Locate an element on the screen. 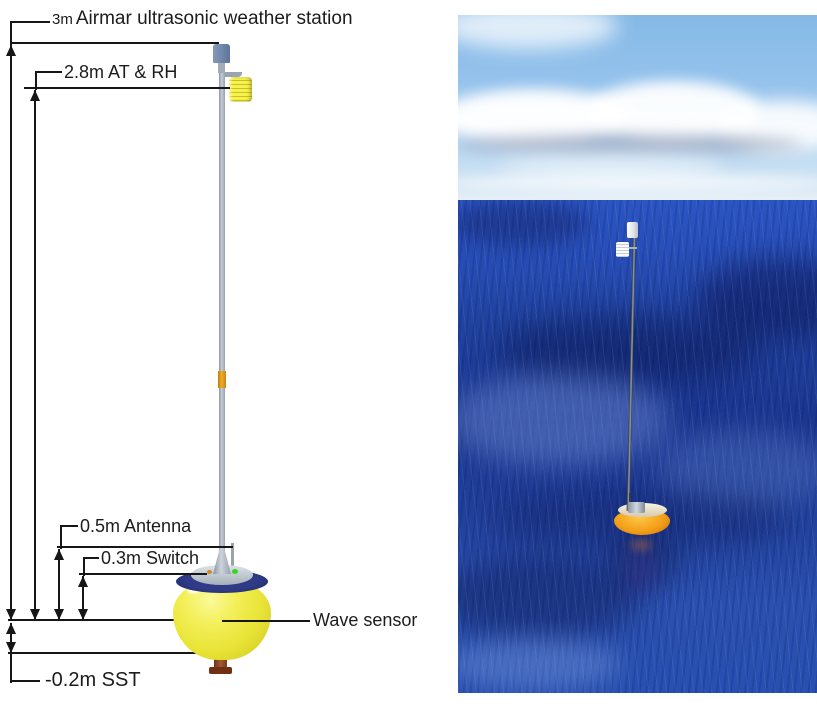 This screenshot has height=709, width=817. dimension-arrow-0-5m is located at coordinates (59, 584).